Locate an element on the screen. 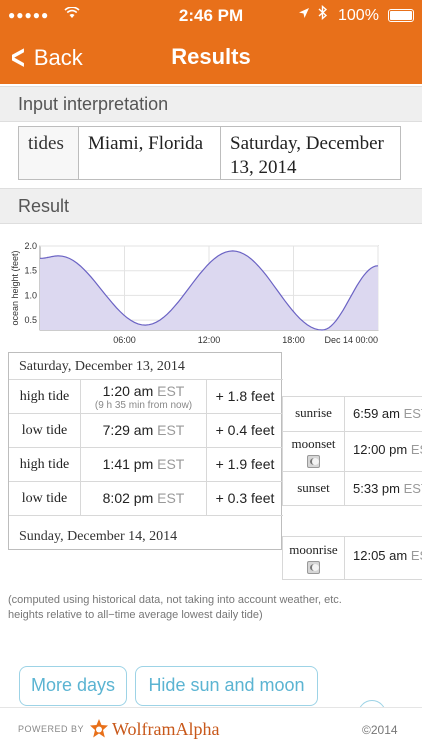 The width and height of the screenshot is (422, 750). y-tick-label: 1.5 is located at coordinates (30, 271).